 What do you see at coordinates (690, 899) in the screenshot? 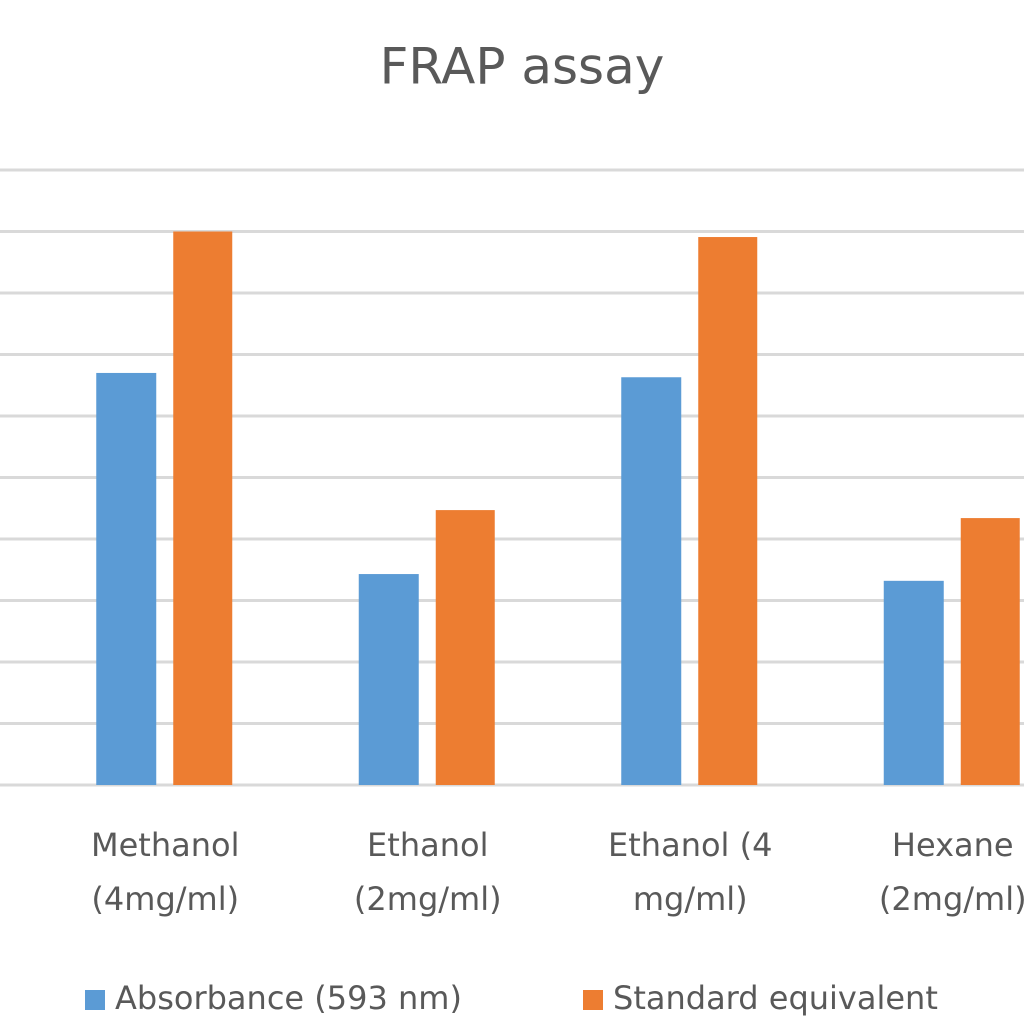
I see `x-tick-label: mg/ml)` at bounding box center [690, 899].